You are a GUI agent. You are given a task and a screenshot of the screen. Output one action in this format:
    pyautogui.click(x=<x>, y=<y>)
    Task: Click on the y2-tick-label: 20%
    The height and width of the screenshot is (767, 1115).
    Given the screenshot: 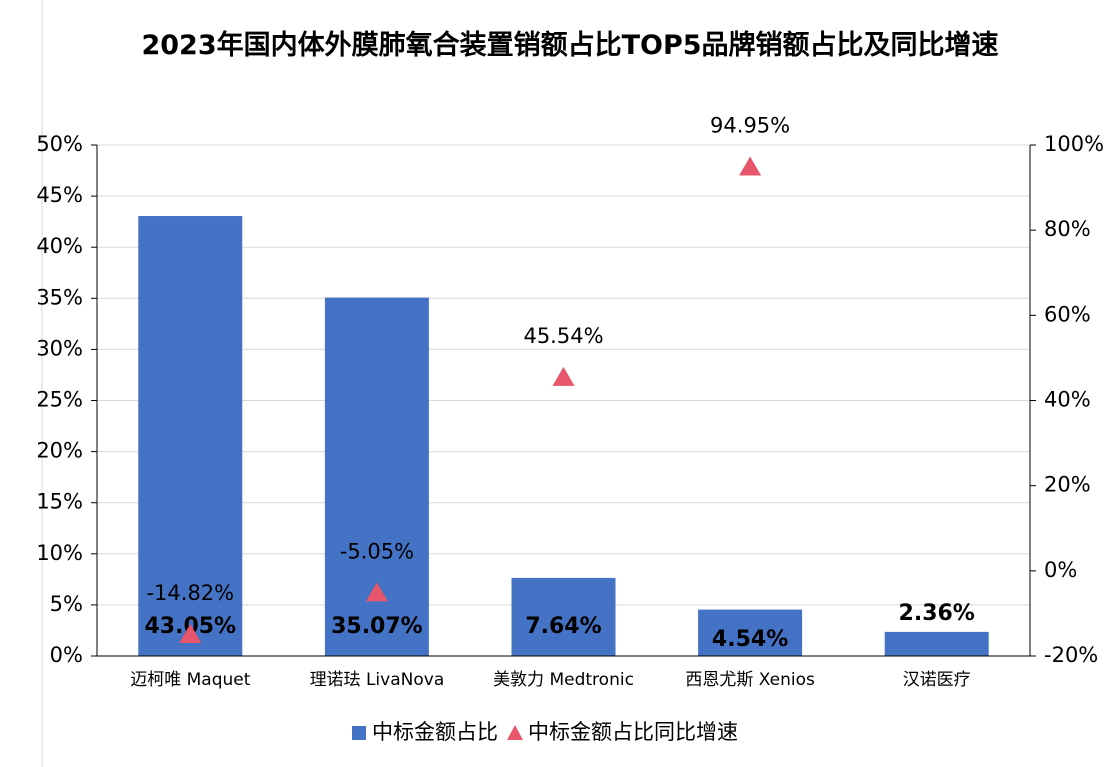 What is the action you would take?
    pyautogui.click(x=1067, y=485)
    